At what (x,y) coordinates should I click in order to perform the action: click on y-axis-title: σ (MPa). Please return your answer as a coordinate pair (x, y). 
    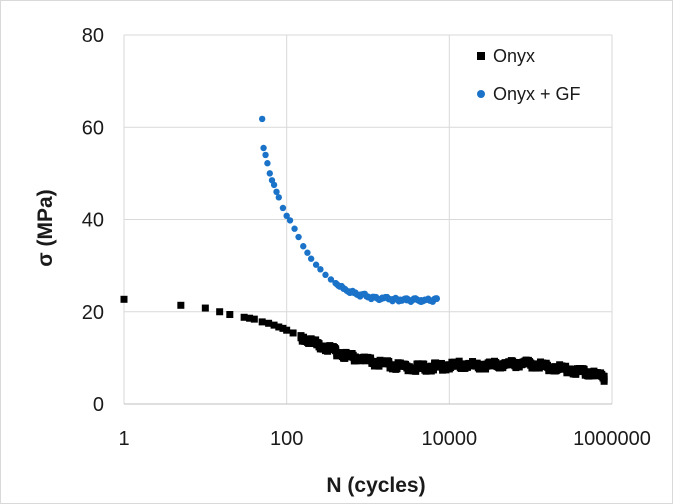
    Looking at the image, I should click on (45, 227).